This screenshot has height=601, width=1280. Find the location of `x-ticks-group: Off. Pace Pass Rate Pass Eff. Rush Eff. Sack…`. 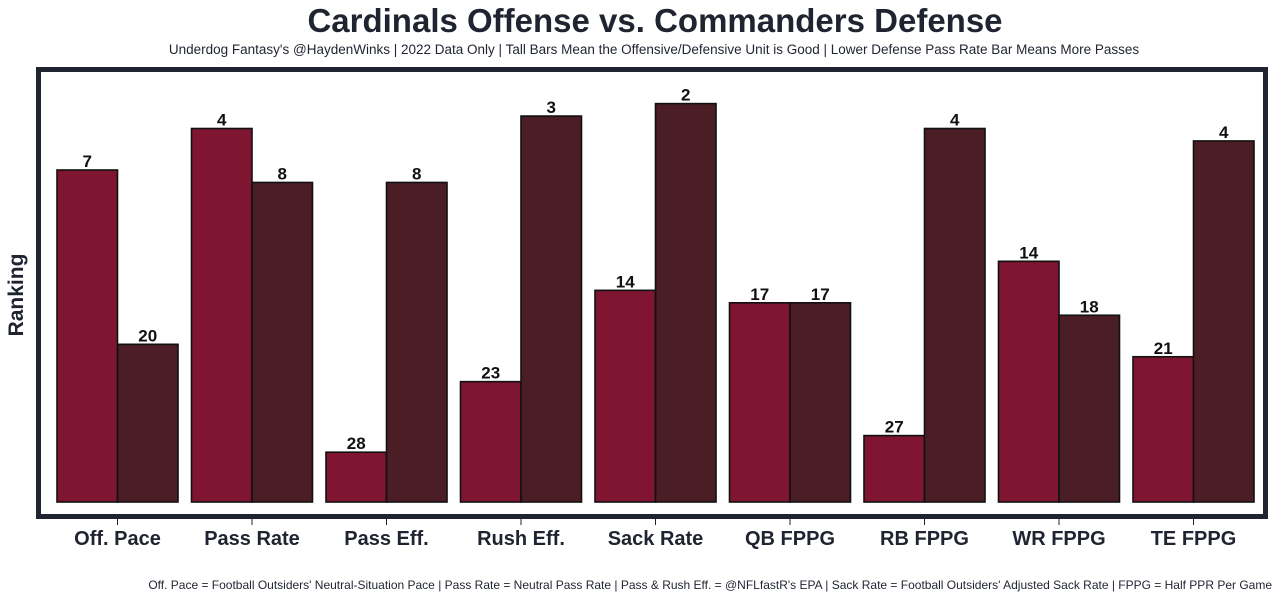

x-ticks-group: Off. Pace Pass Rate Pass Eff. Rush Eff. Sack… is located at coordinates (655, 534).